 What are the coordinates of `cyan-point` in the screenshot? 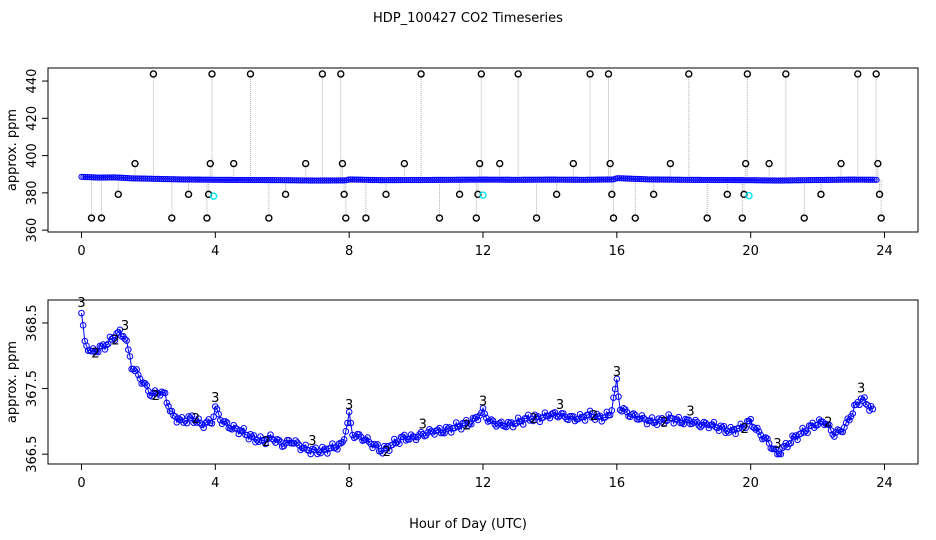 It's located at (749, 195).